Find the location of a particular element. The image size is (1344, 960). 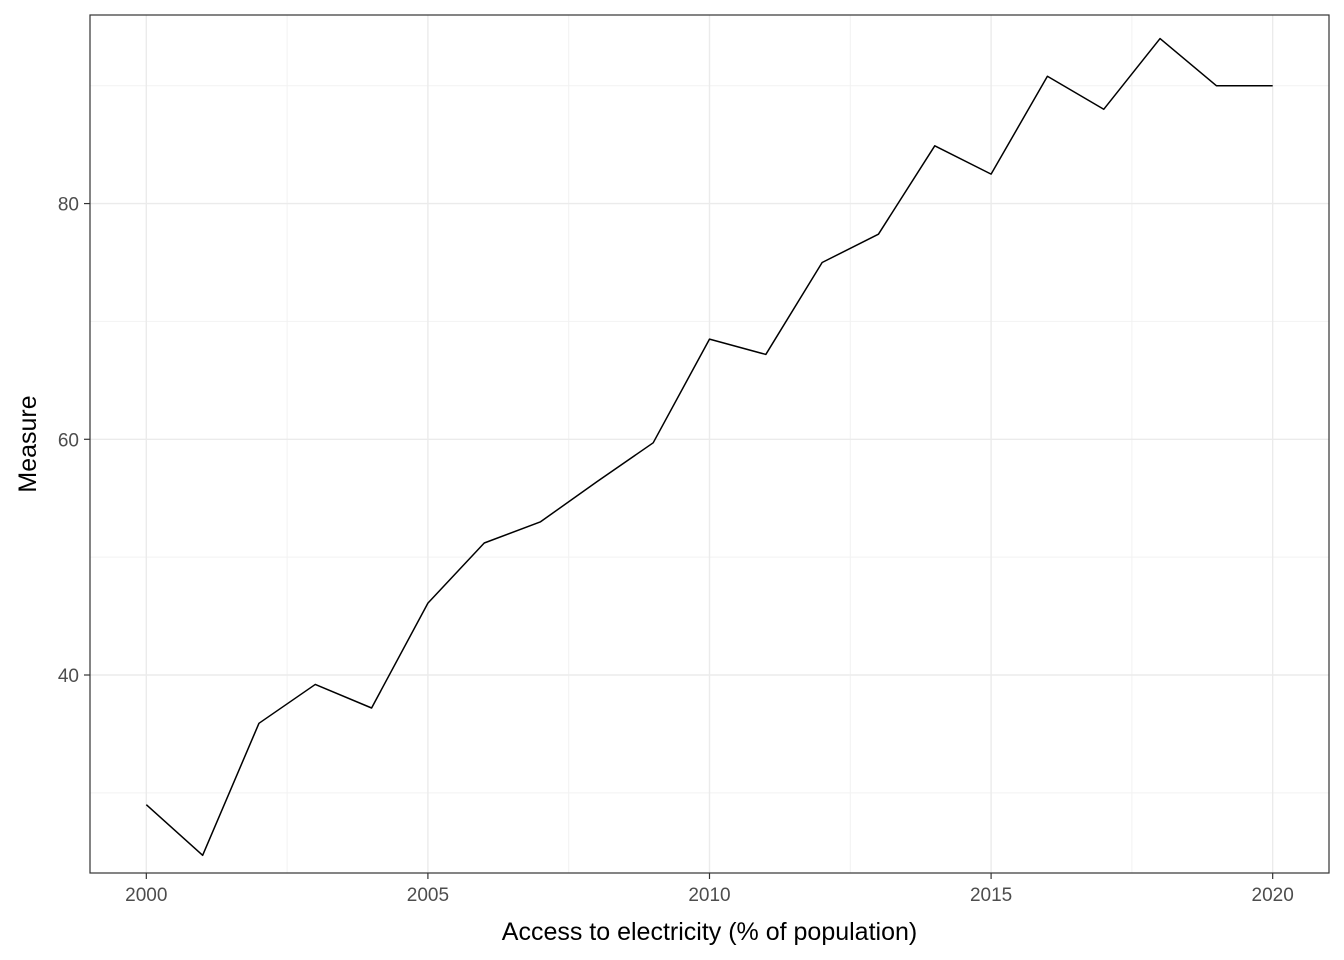

x-axis-title: Access to electricity (% of population) is located at coordinates (709, 932).